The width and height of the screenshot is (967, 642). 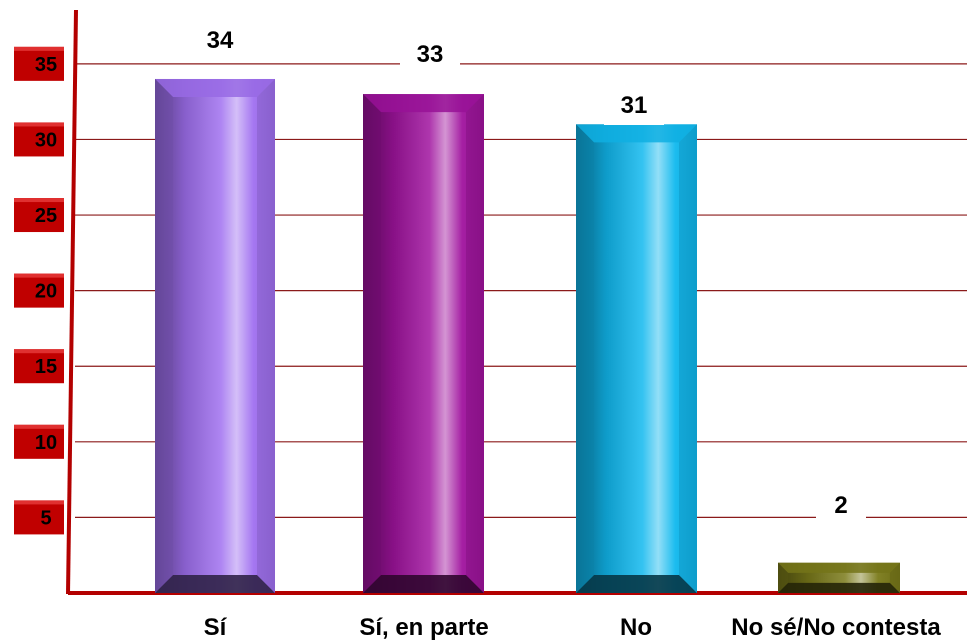 What do you see at coordinates (46, 443) in the screenshot?
I see `y-tick-label-10: 10` at bounding box center [46, 443].